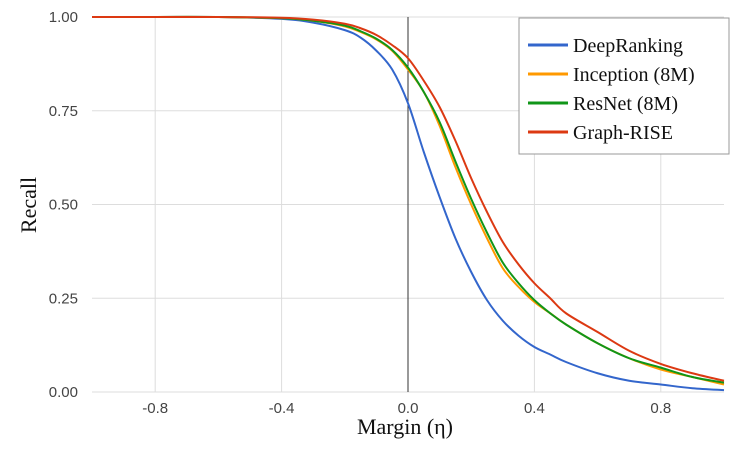 The width and height of the screenshot is (747, 462). I want to click on x-tick-label: 0.8, so click(660, 408).